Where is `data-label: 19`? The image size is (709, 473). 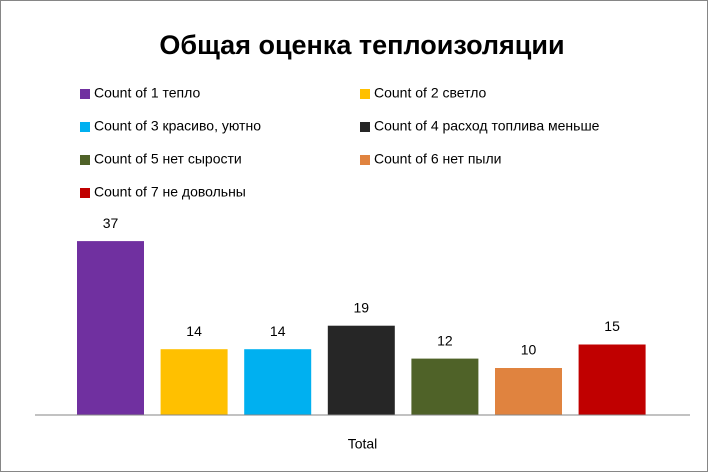
data-label: 19 is located at coordinates (362, 307).